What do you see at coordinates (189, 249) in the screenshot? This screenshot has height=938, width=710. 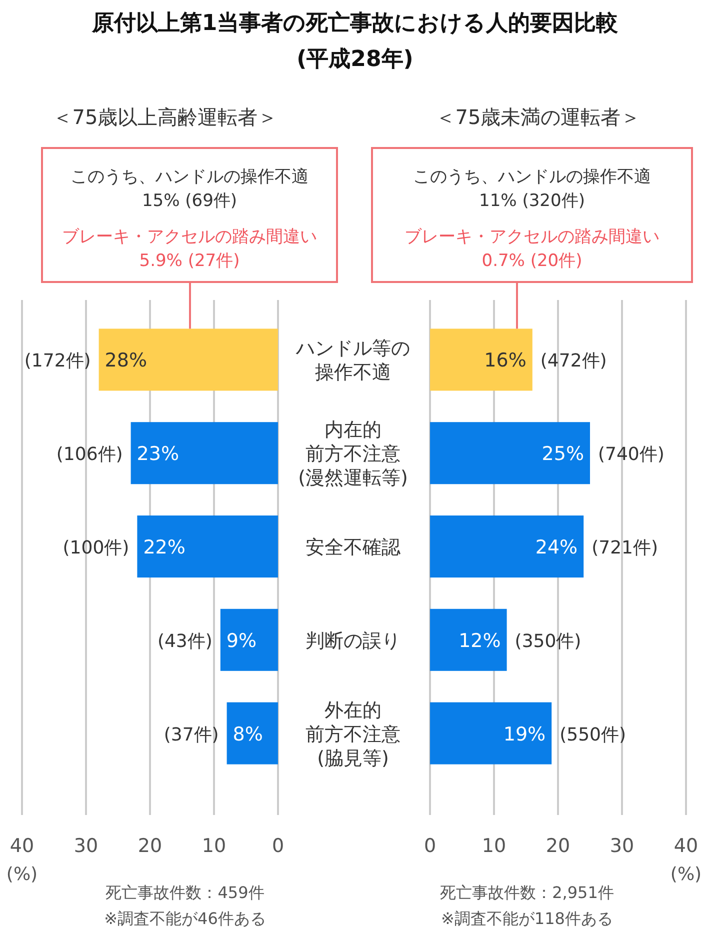 I see `text: ブレーキ・アクセルの踏み間違い 5.9% (27件)` at bounding box center [189, 249].